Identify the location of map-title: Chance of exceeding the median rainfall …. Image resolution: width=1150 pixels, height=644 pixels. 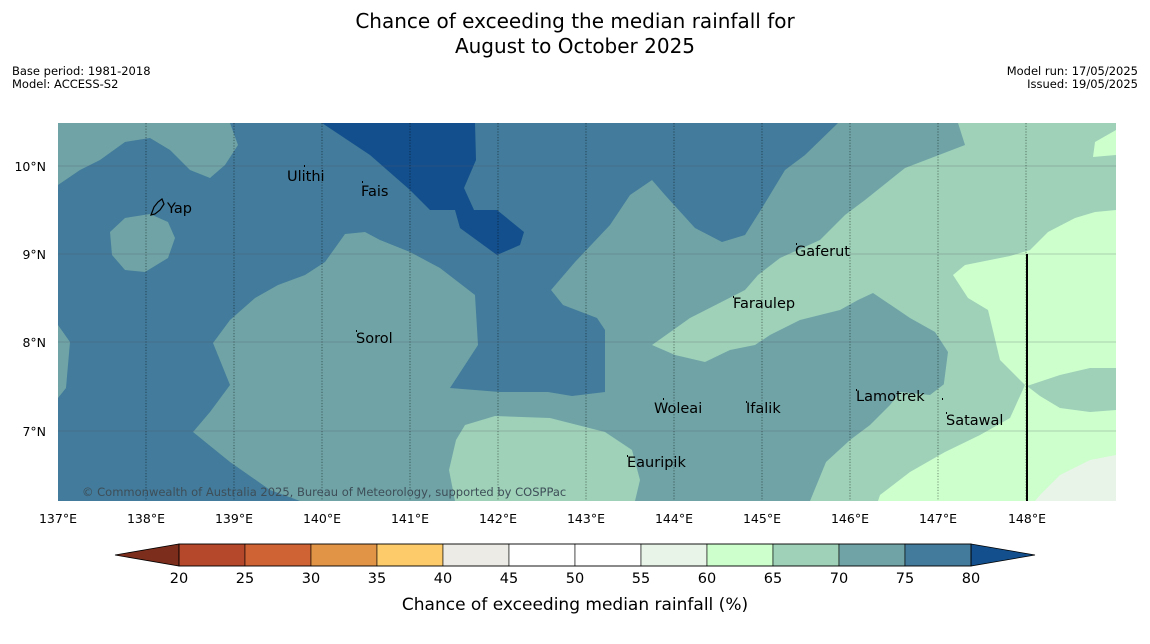
(575, 34).